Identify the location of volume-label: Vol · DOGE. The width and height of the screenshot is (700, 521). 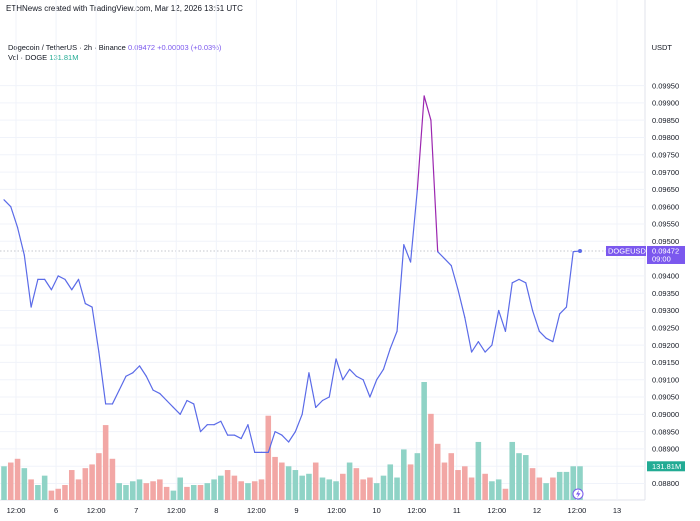
(28, 57).